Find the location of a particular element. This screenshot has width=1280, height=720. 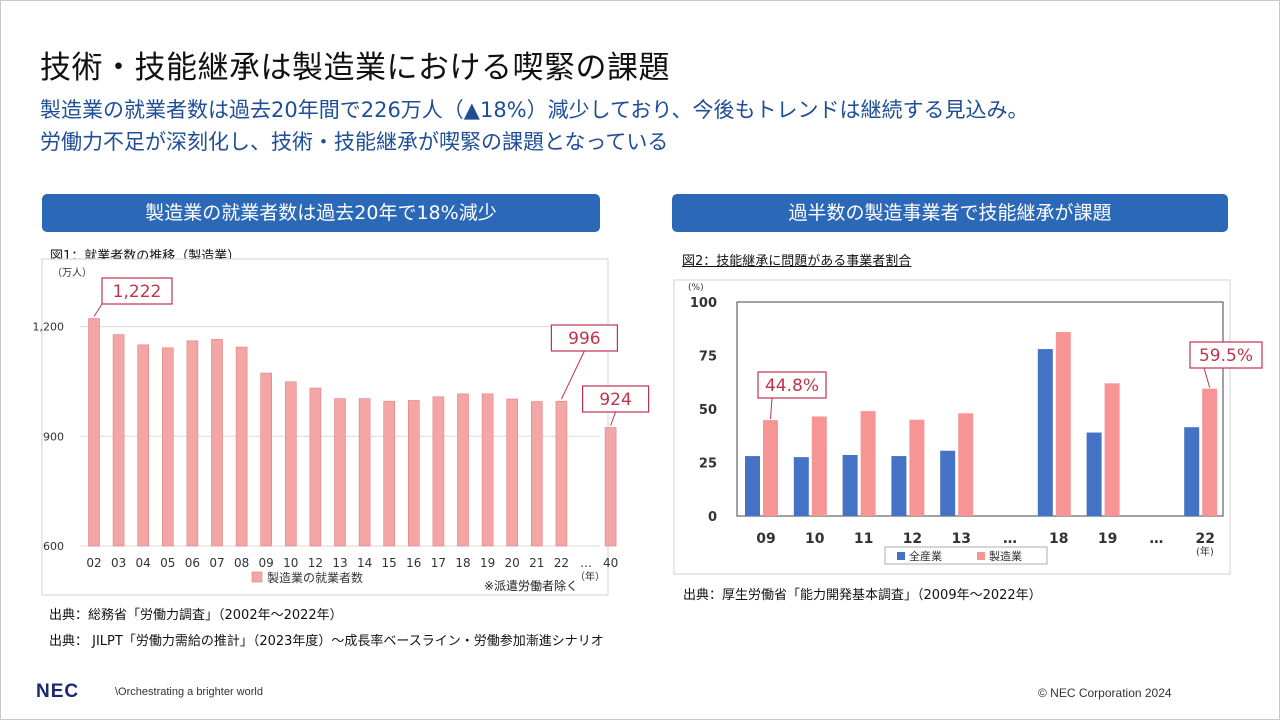

chart2-legend-box is located at coordinates (966, 555).